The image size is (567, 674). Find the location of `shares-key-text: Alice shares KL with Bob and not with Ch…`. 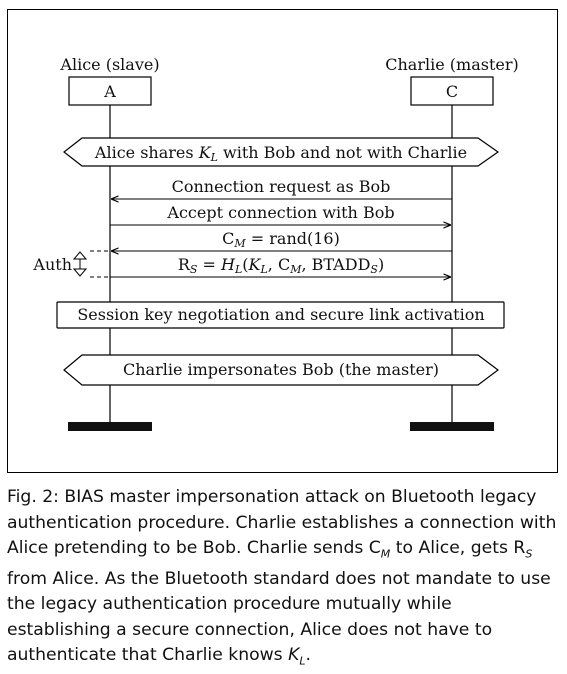

shares-key-text: Alice shares KL with Bob and not with Ch… is located at coordinates (280, 153).